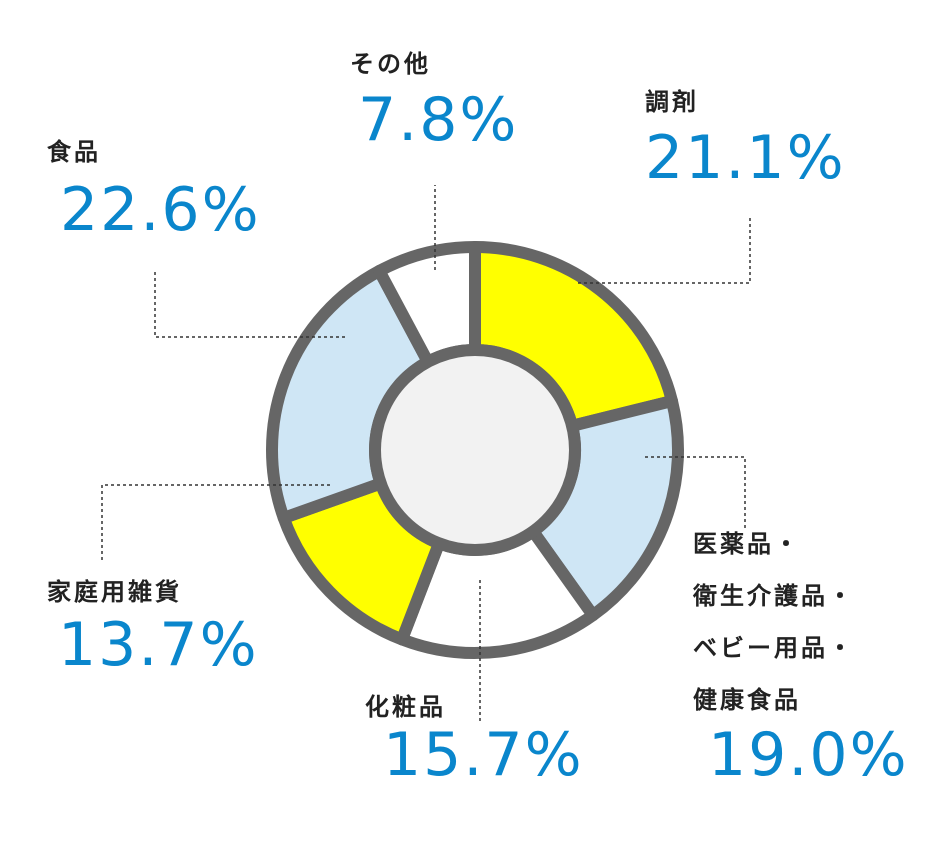 Image resolution: width=950 pixels, height=844 pixels. Describe the element at coordinates (405, 707) in the screenshot. I see `category-label: 化粧品` at that location.